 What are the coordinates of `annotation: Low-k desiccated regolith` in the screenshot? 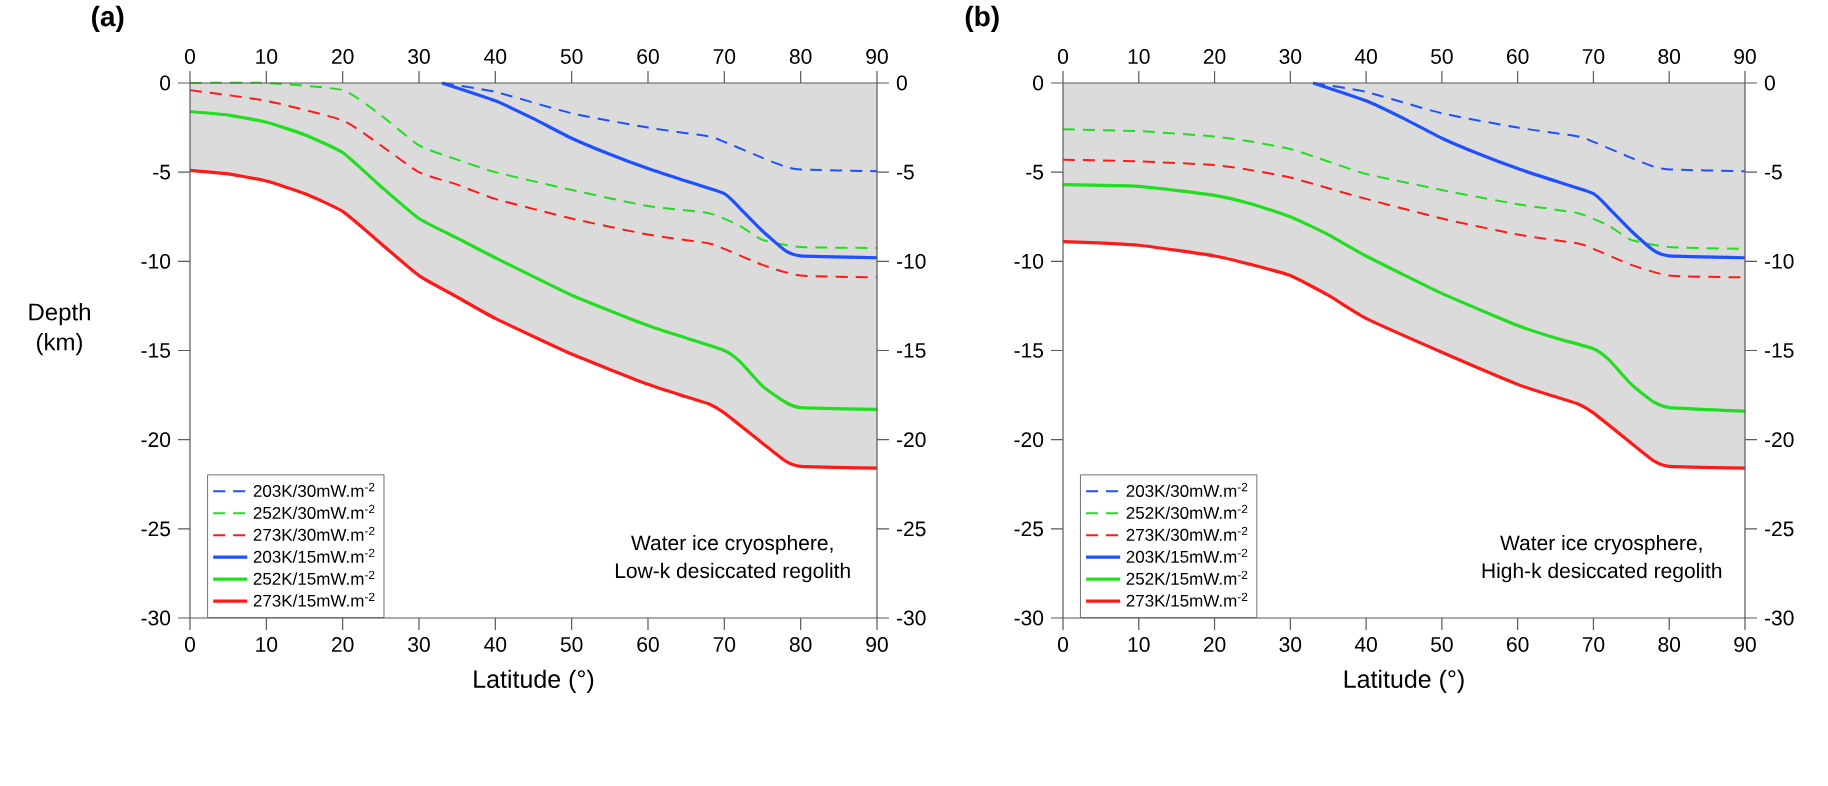 It's located at (732, 572).